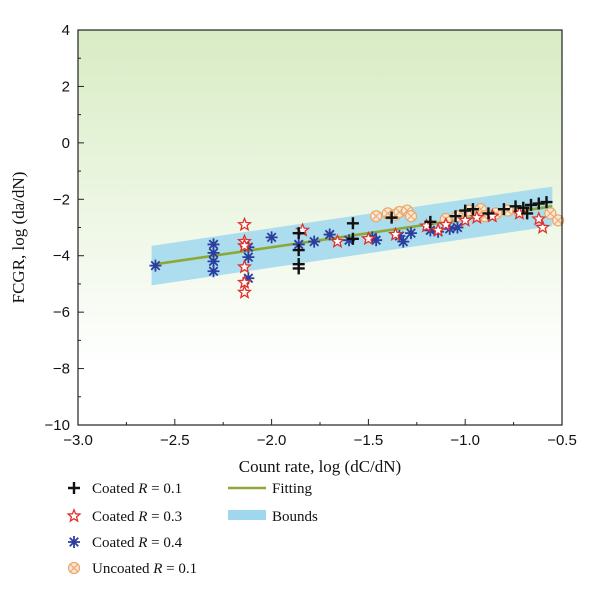 The image size is (600, 598). Describe the element at coordinates (272, 440) in the screenshot. I see `x-tick-label: −2.0` at that location.